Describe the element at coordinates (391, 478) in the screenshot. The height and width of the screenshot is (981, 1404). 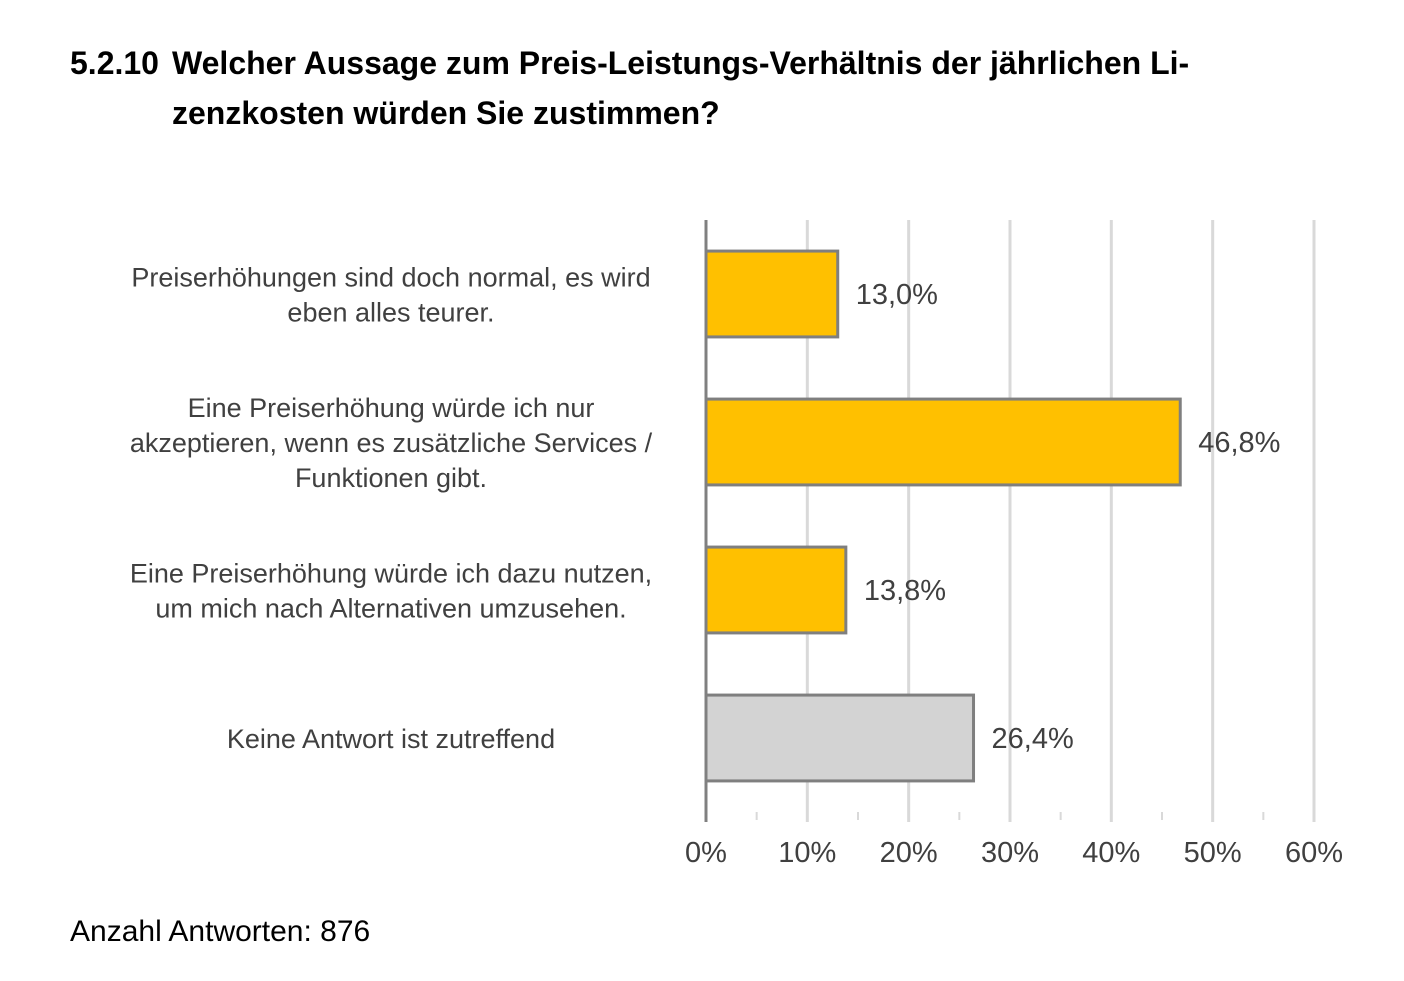
I see `category-label-line: Funktionen gibt.` at that location.